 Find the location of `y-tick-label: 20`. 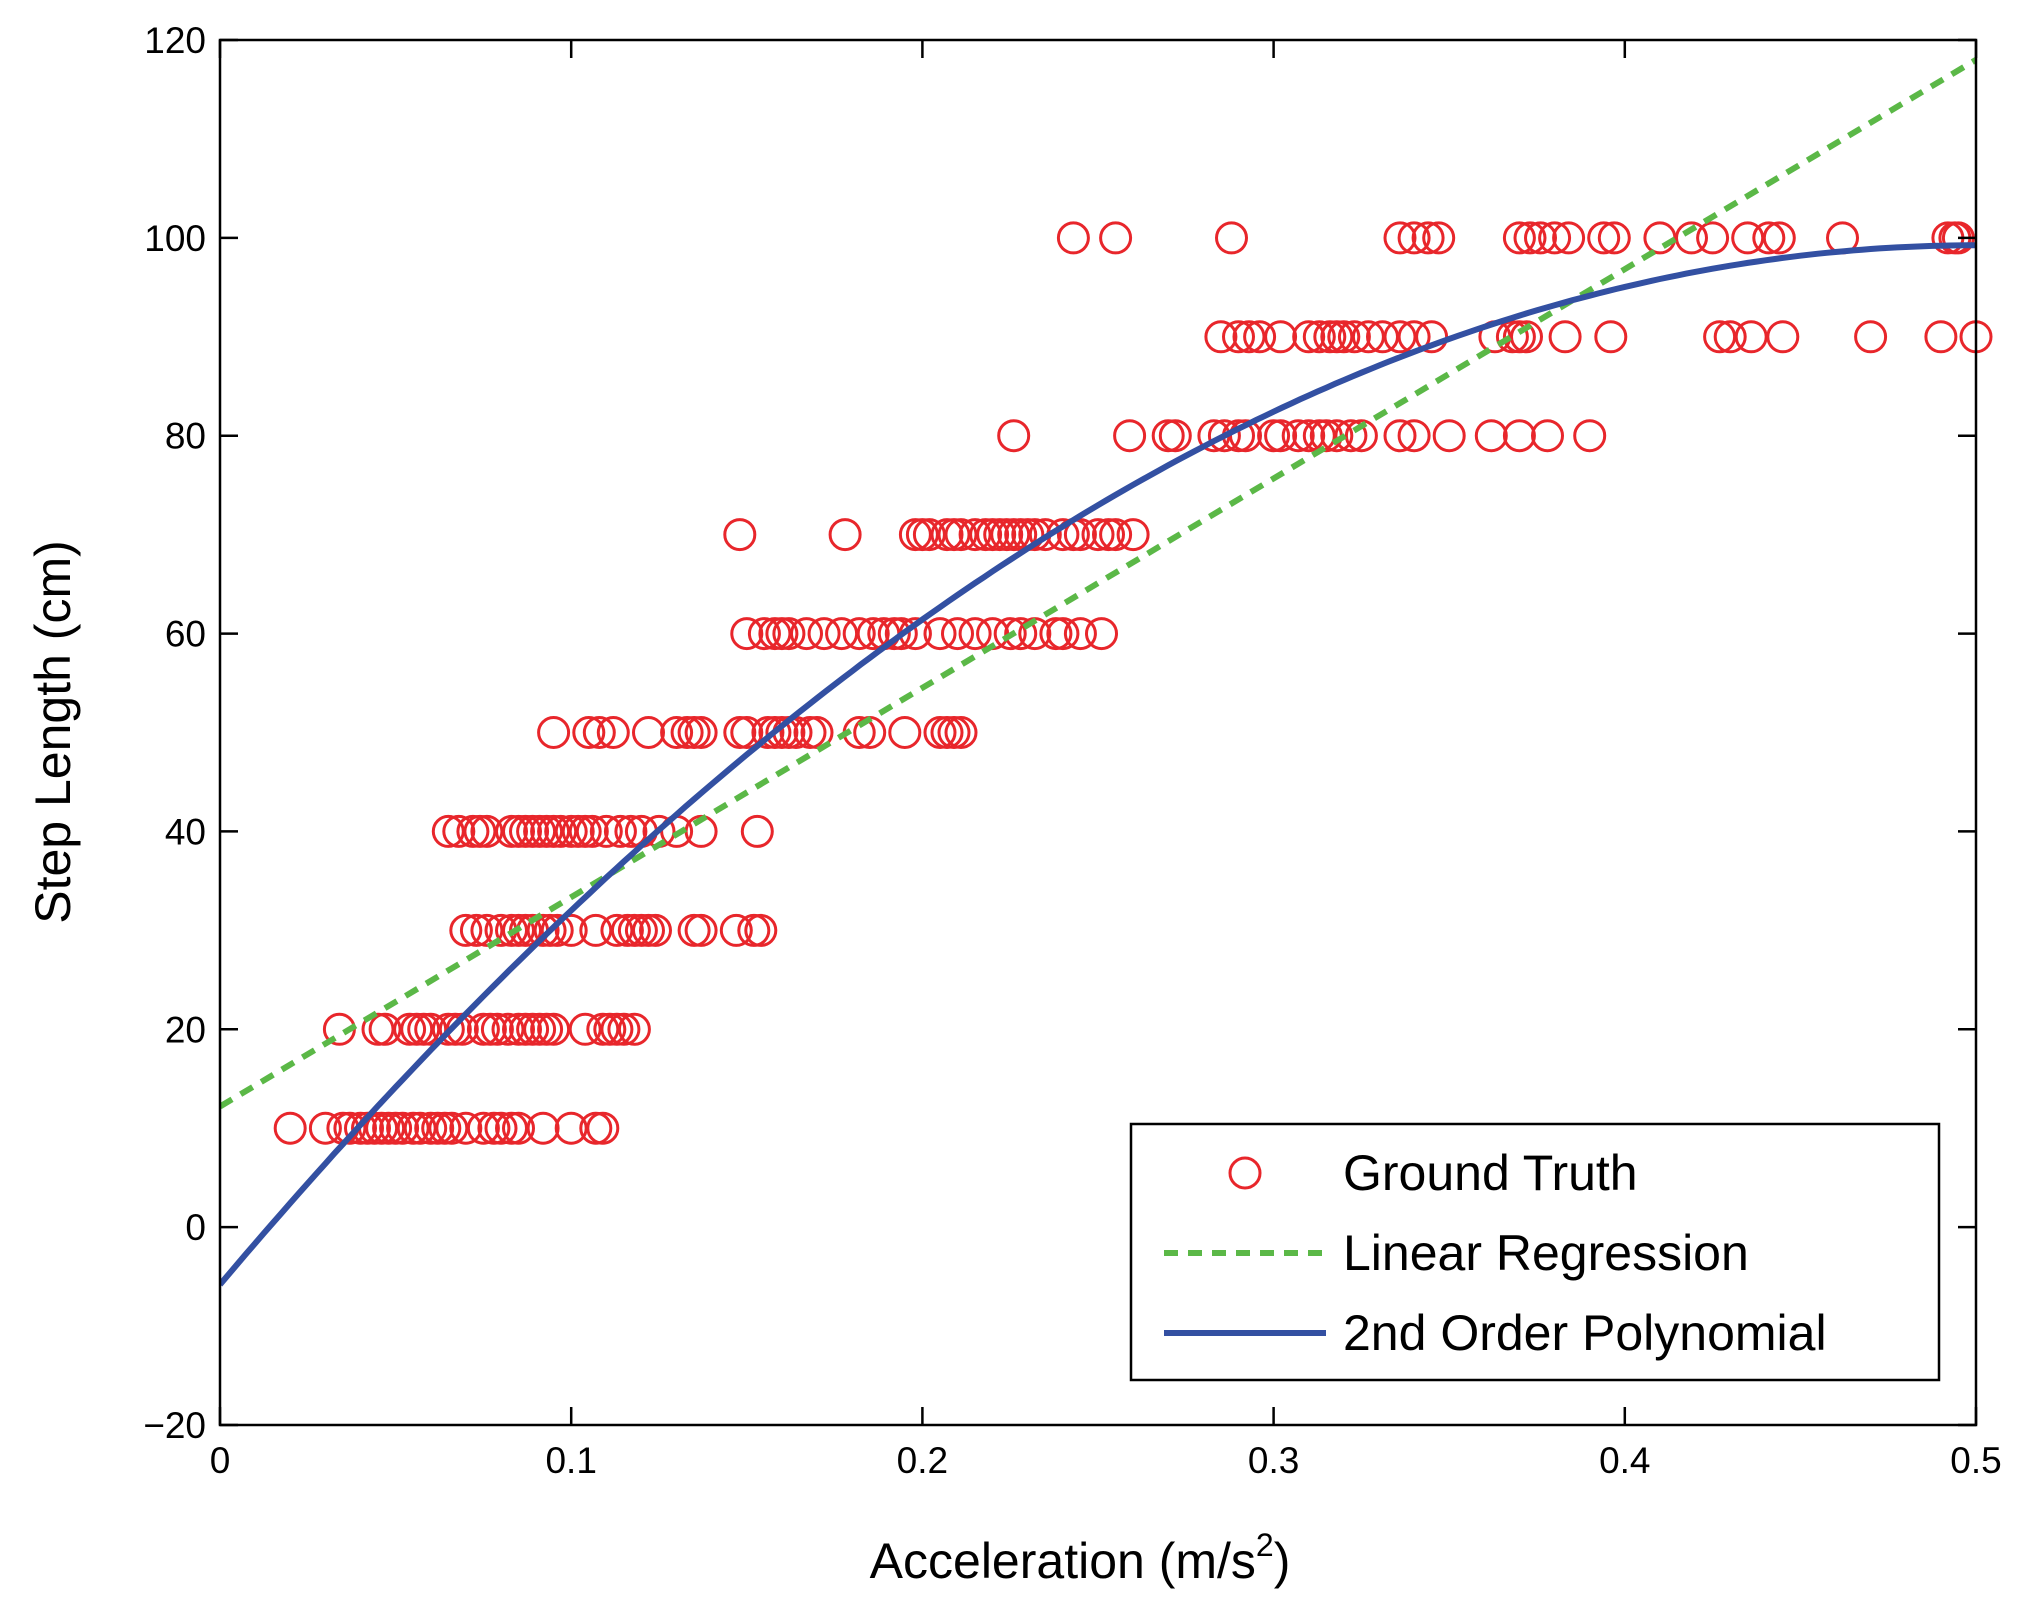

y-tick-label: 20 is located at coordinates (185, 1029).